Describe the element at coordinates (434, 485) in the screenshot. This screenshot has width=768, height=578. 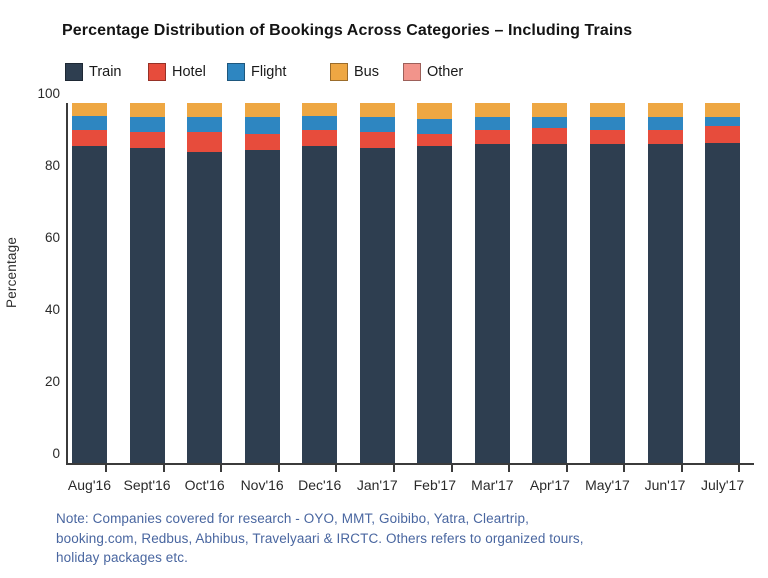
I see `x-tick-label-feb17: Feb'17` at that location.